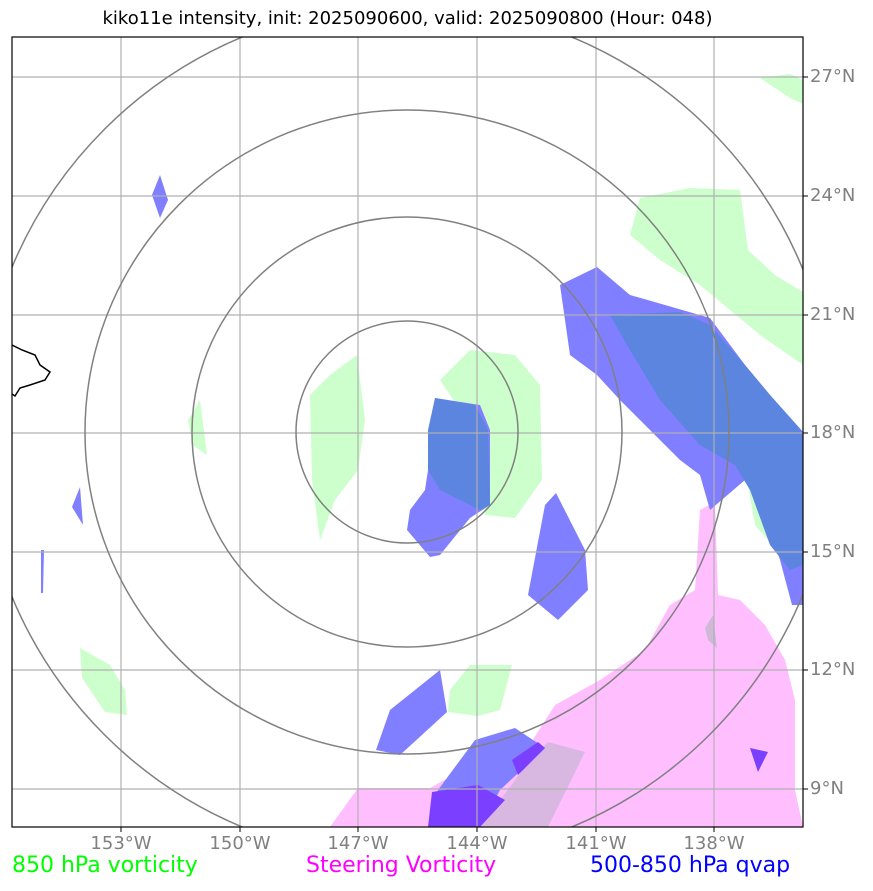  I want to click on legend-850-vorticity: 850 hPa vorticity, so click(105, 865).